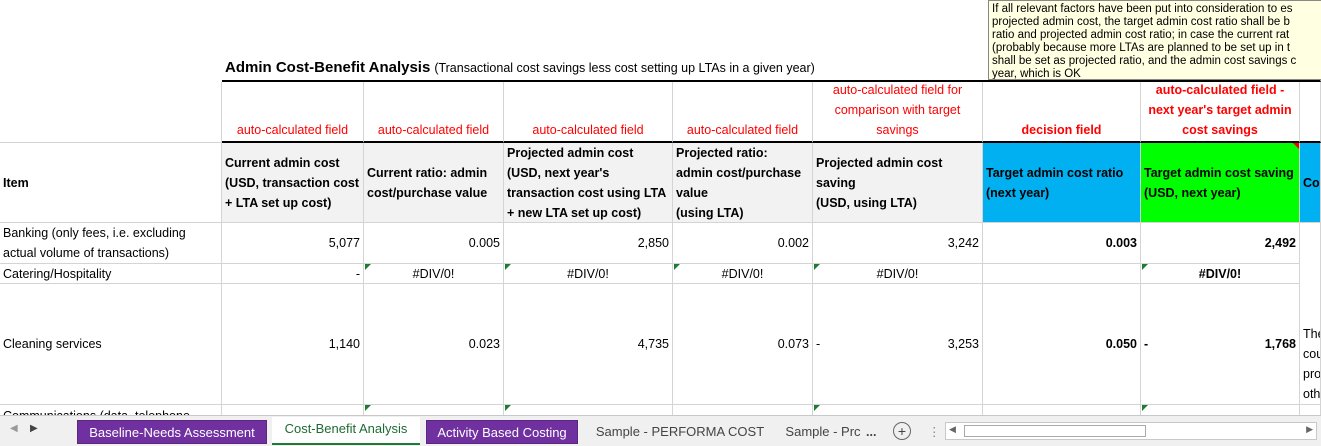 The image size is (1321, 446). Describe the element at coordinates (293, 274) in the screenshot. I see `data-cell: -` at that location.